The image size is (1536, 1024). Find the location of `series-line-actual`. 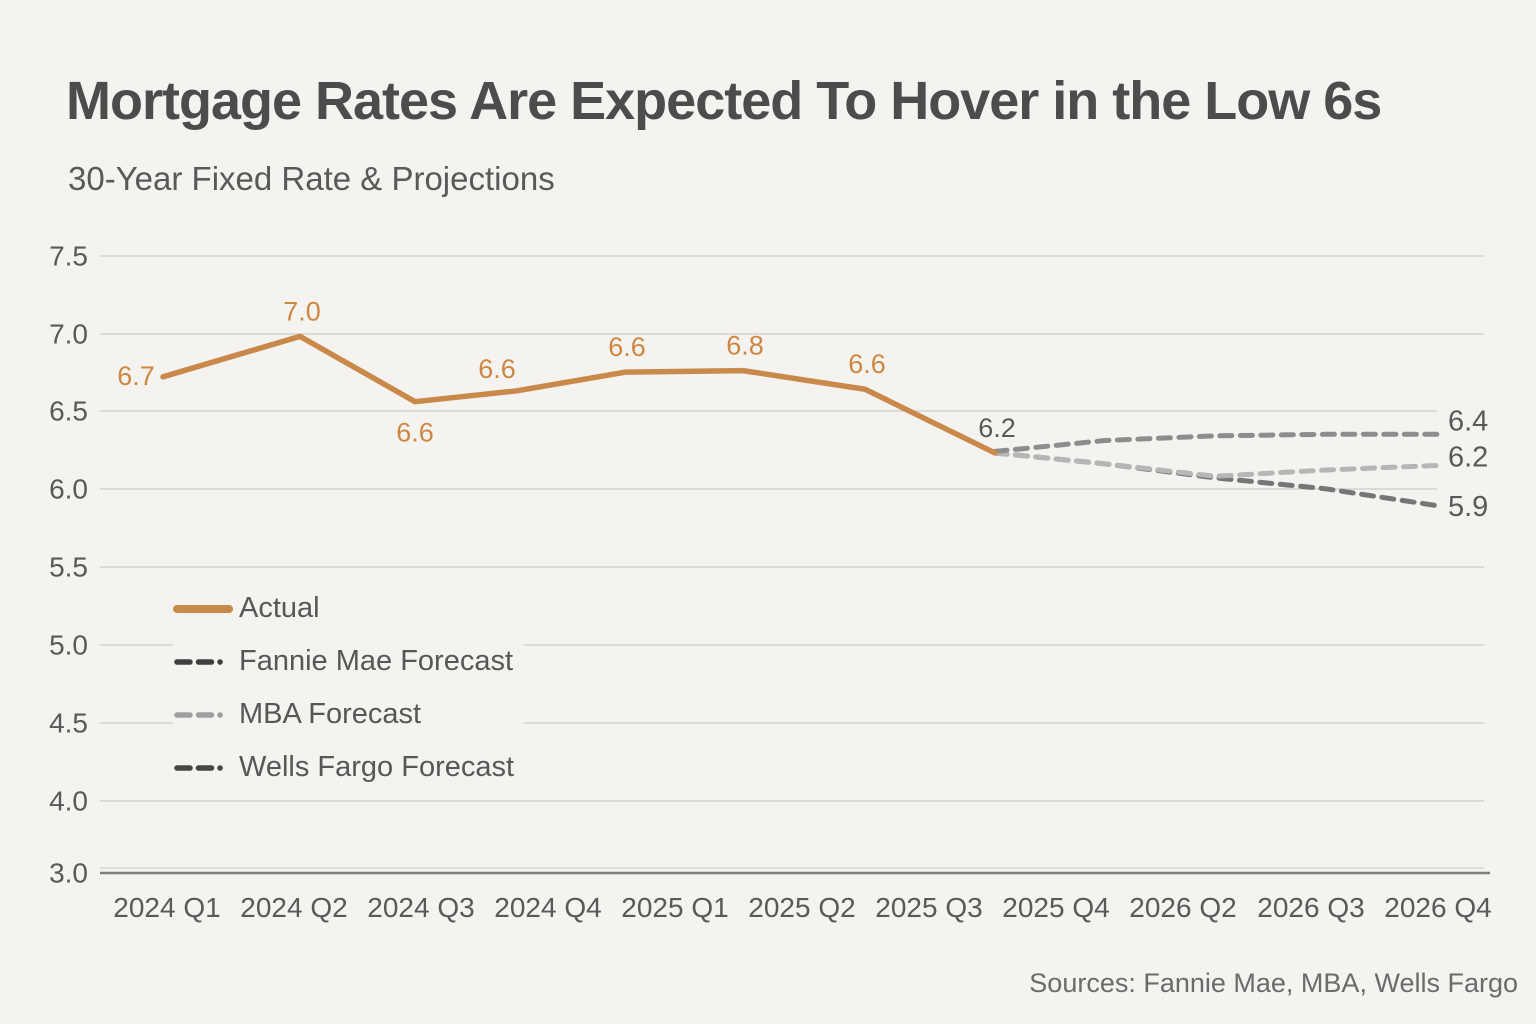

series-line-actual is located at coordinates (579, 394).